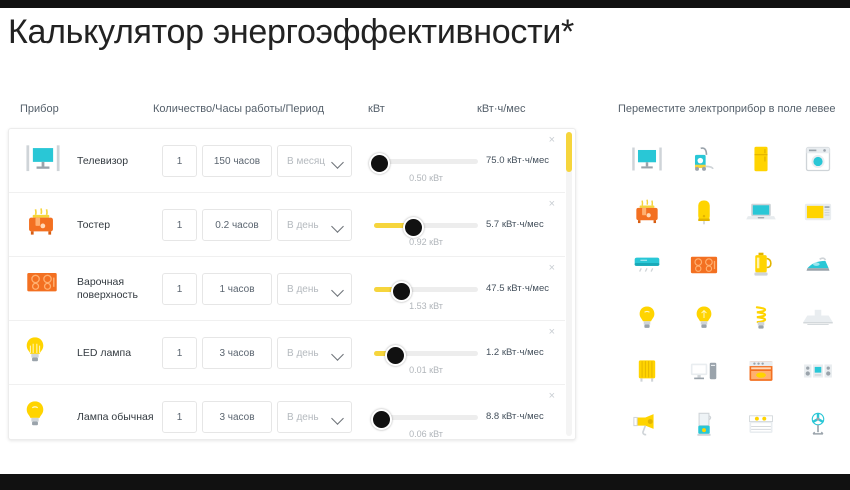 This screenshot has width=850, height=490. Describe the element at coordinates (426, 178) in the screenshot. I see `power-kw-label: 0.50 кВт` at that location.